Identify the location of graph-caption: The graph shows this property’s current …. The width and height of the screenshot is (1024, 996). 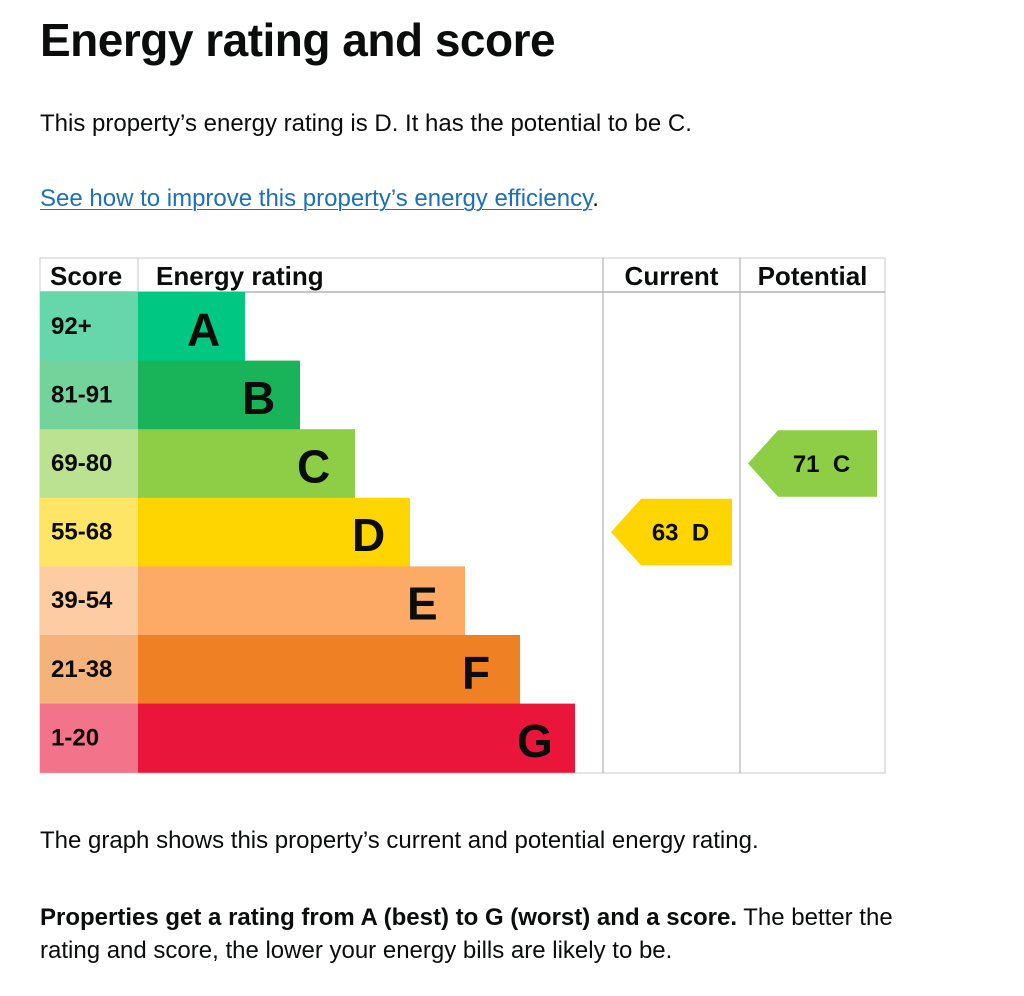
(399, 840).